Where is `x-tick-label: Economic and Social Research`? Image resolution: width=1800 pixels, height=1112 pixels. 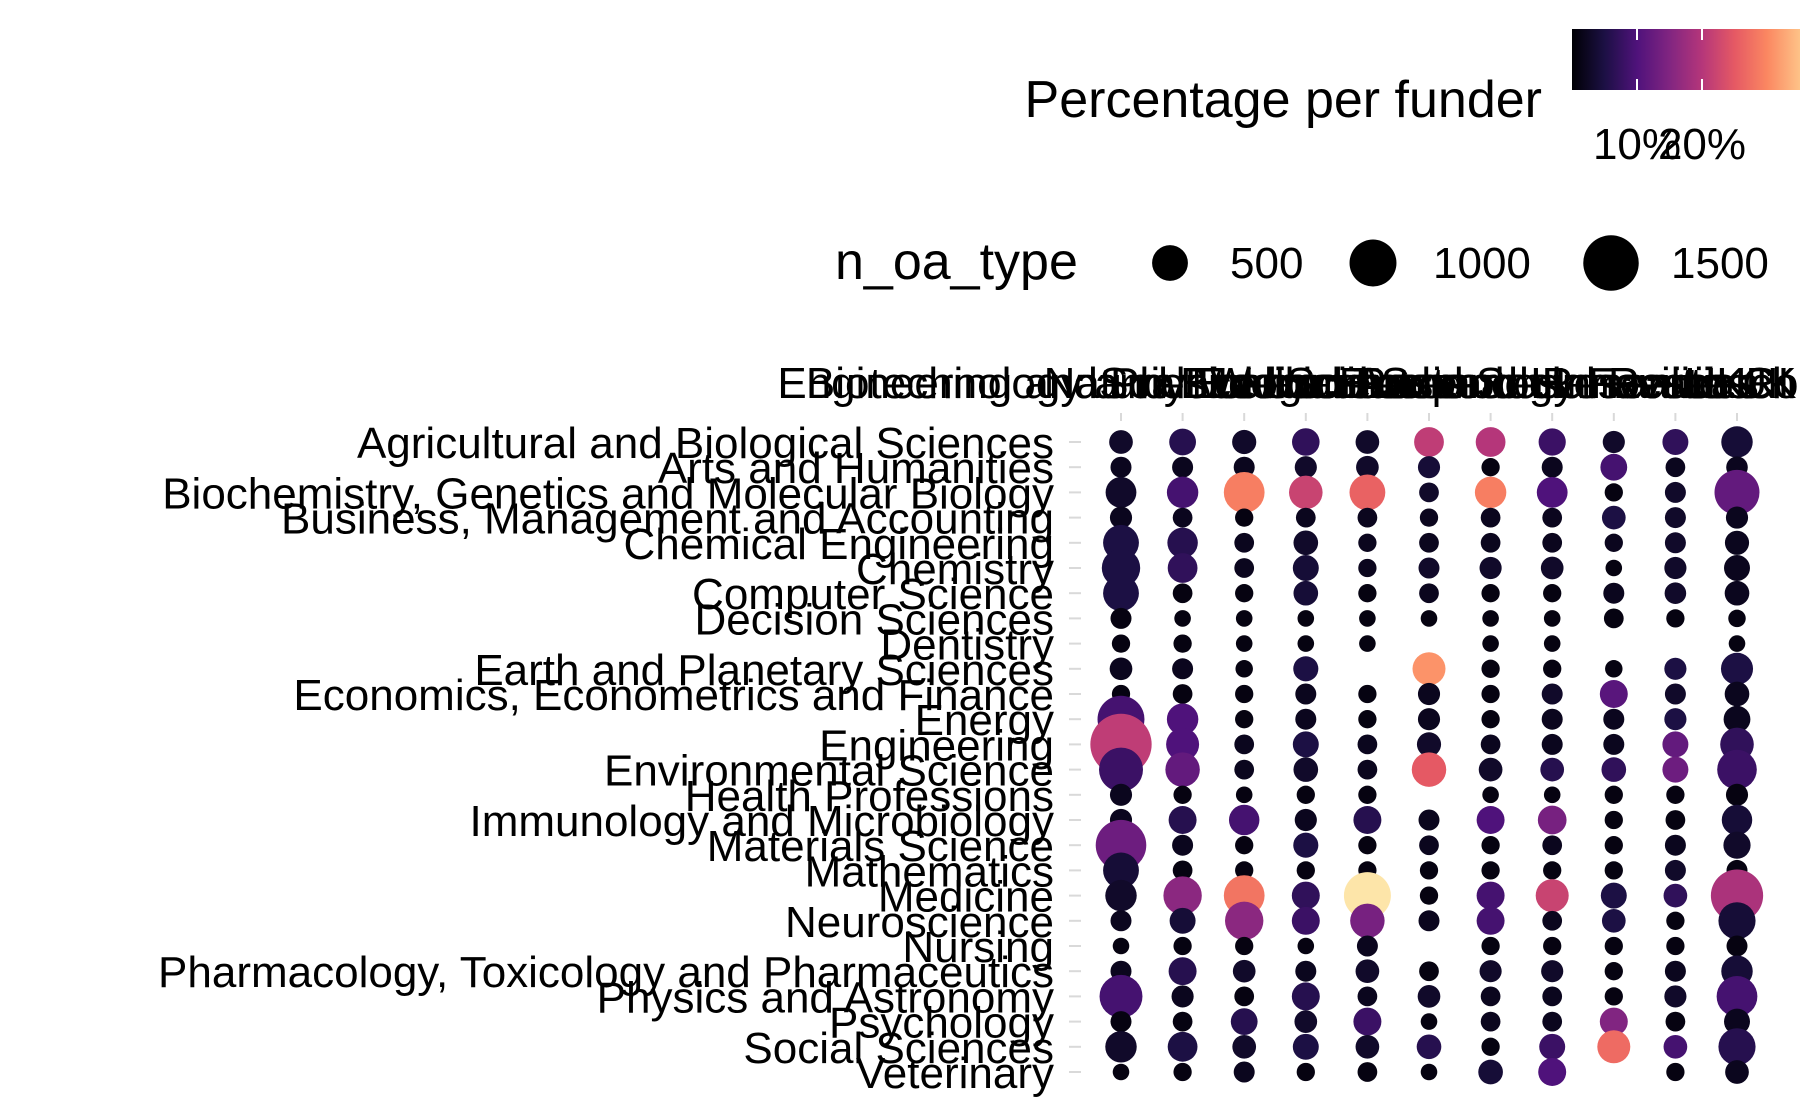 x-tick-label: Economic and Social Research is located at coordinates (1490, 383).